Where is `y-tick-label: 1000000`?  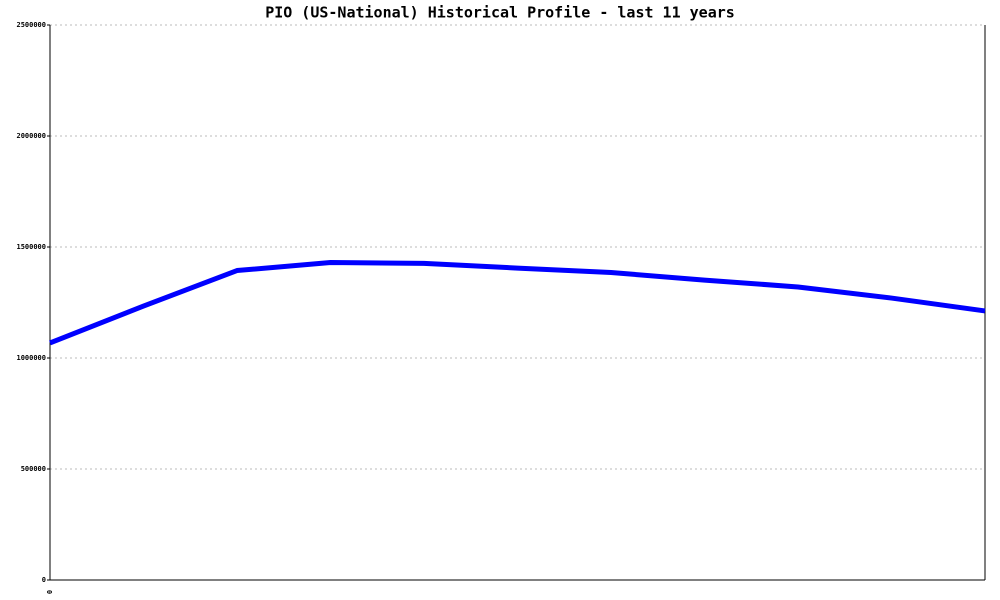 y-tick-label: 1000000 is located at coordinates (31, 358).